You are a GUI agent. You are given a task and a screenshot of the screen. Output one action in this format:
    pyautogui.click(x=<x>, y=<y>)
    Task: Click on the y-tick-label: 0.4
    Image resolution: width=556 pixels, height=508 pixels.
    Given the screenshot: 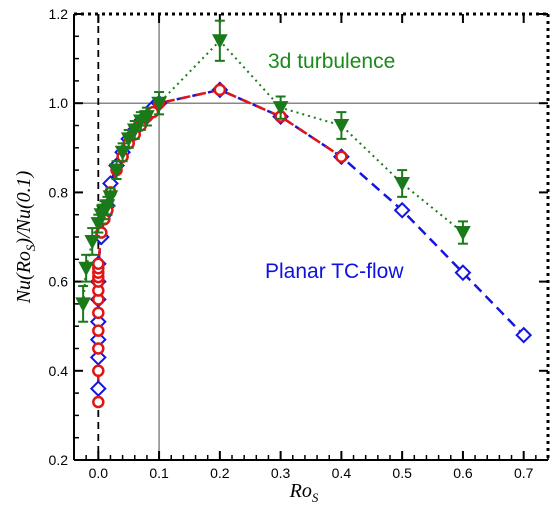 What is the action you would take?
    pyautogui.click(x=59, y=371)
    